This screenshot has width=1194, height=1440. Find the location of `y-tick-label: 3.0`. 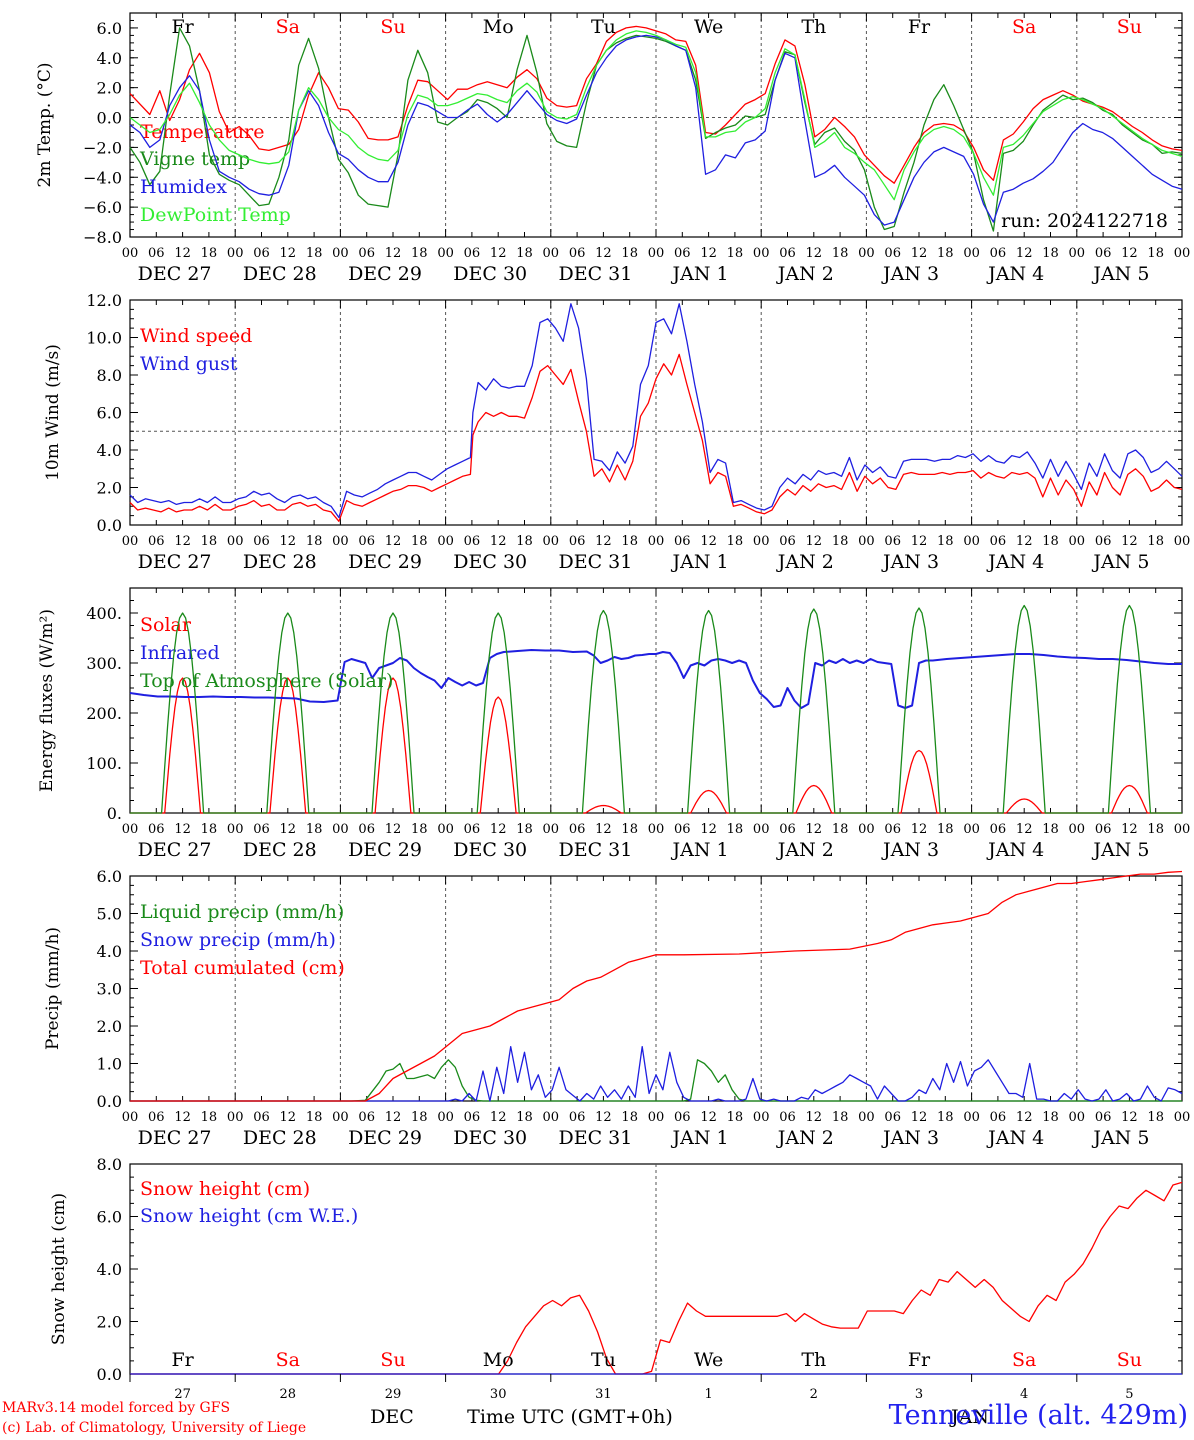

y-tick-label: 3.0 is located at coordinates (109, 989).